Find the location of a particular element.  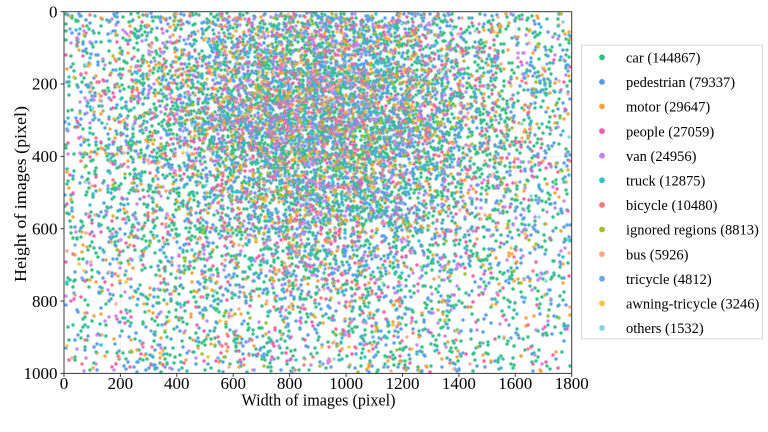

svg-text: 1800 is located at coordinates (572, 383).